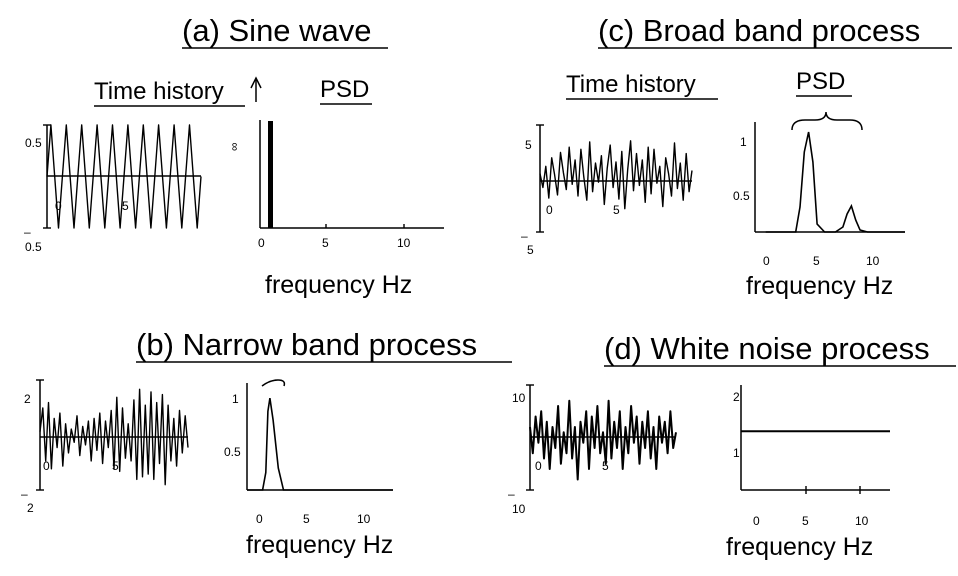 Image resolution: width=958 pixels, height=576 pixels. Describe the element at coordinates (820, 81) in the screenshot. I see `panel-c-psd-header: PSD` at that location.